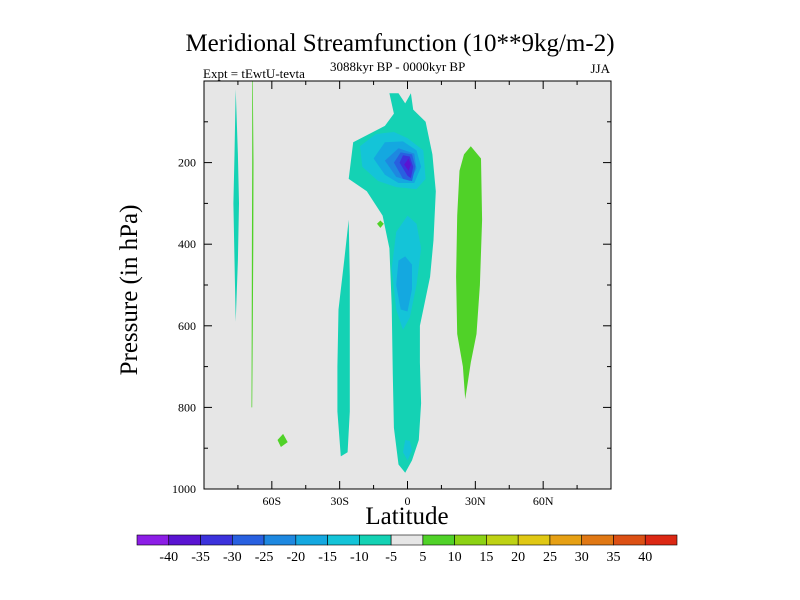 The image size is (800, 600). Describe the element at coordinates (518, 557) in the screenshot. I see `colorbar-label: 20` at that location.